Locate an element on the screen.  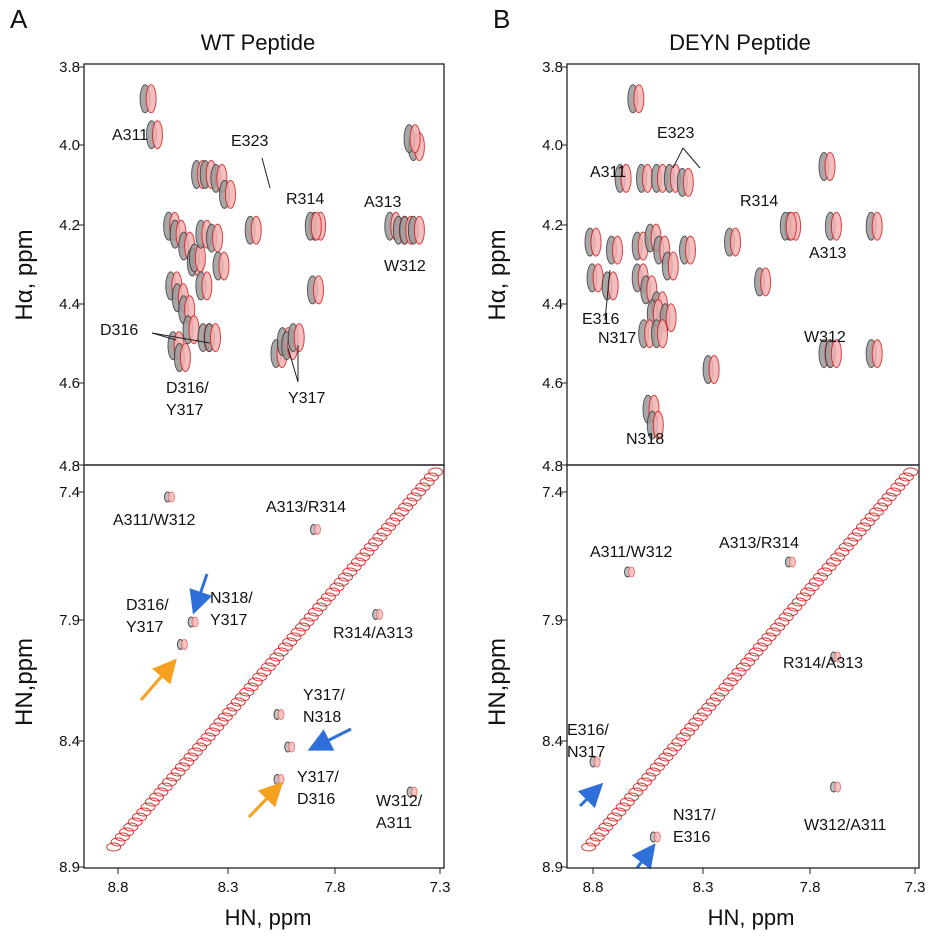
label-w312a311-a-line2: A311 is located at coordinates (394, 823).